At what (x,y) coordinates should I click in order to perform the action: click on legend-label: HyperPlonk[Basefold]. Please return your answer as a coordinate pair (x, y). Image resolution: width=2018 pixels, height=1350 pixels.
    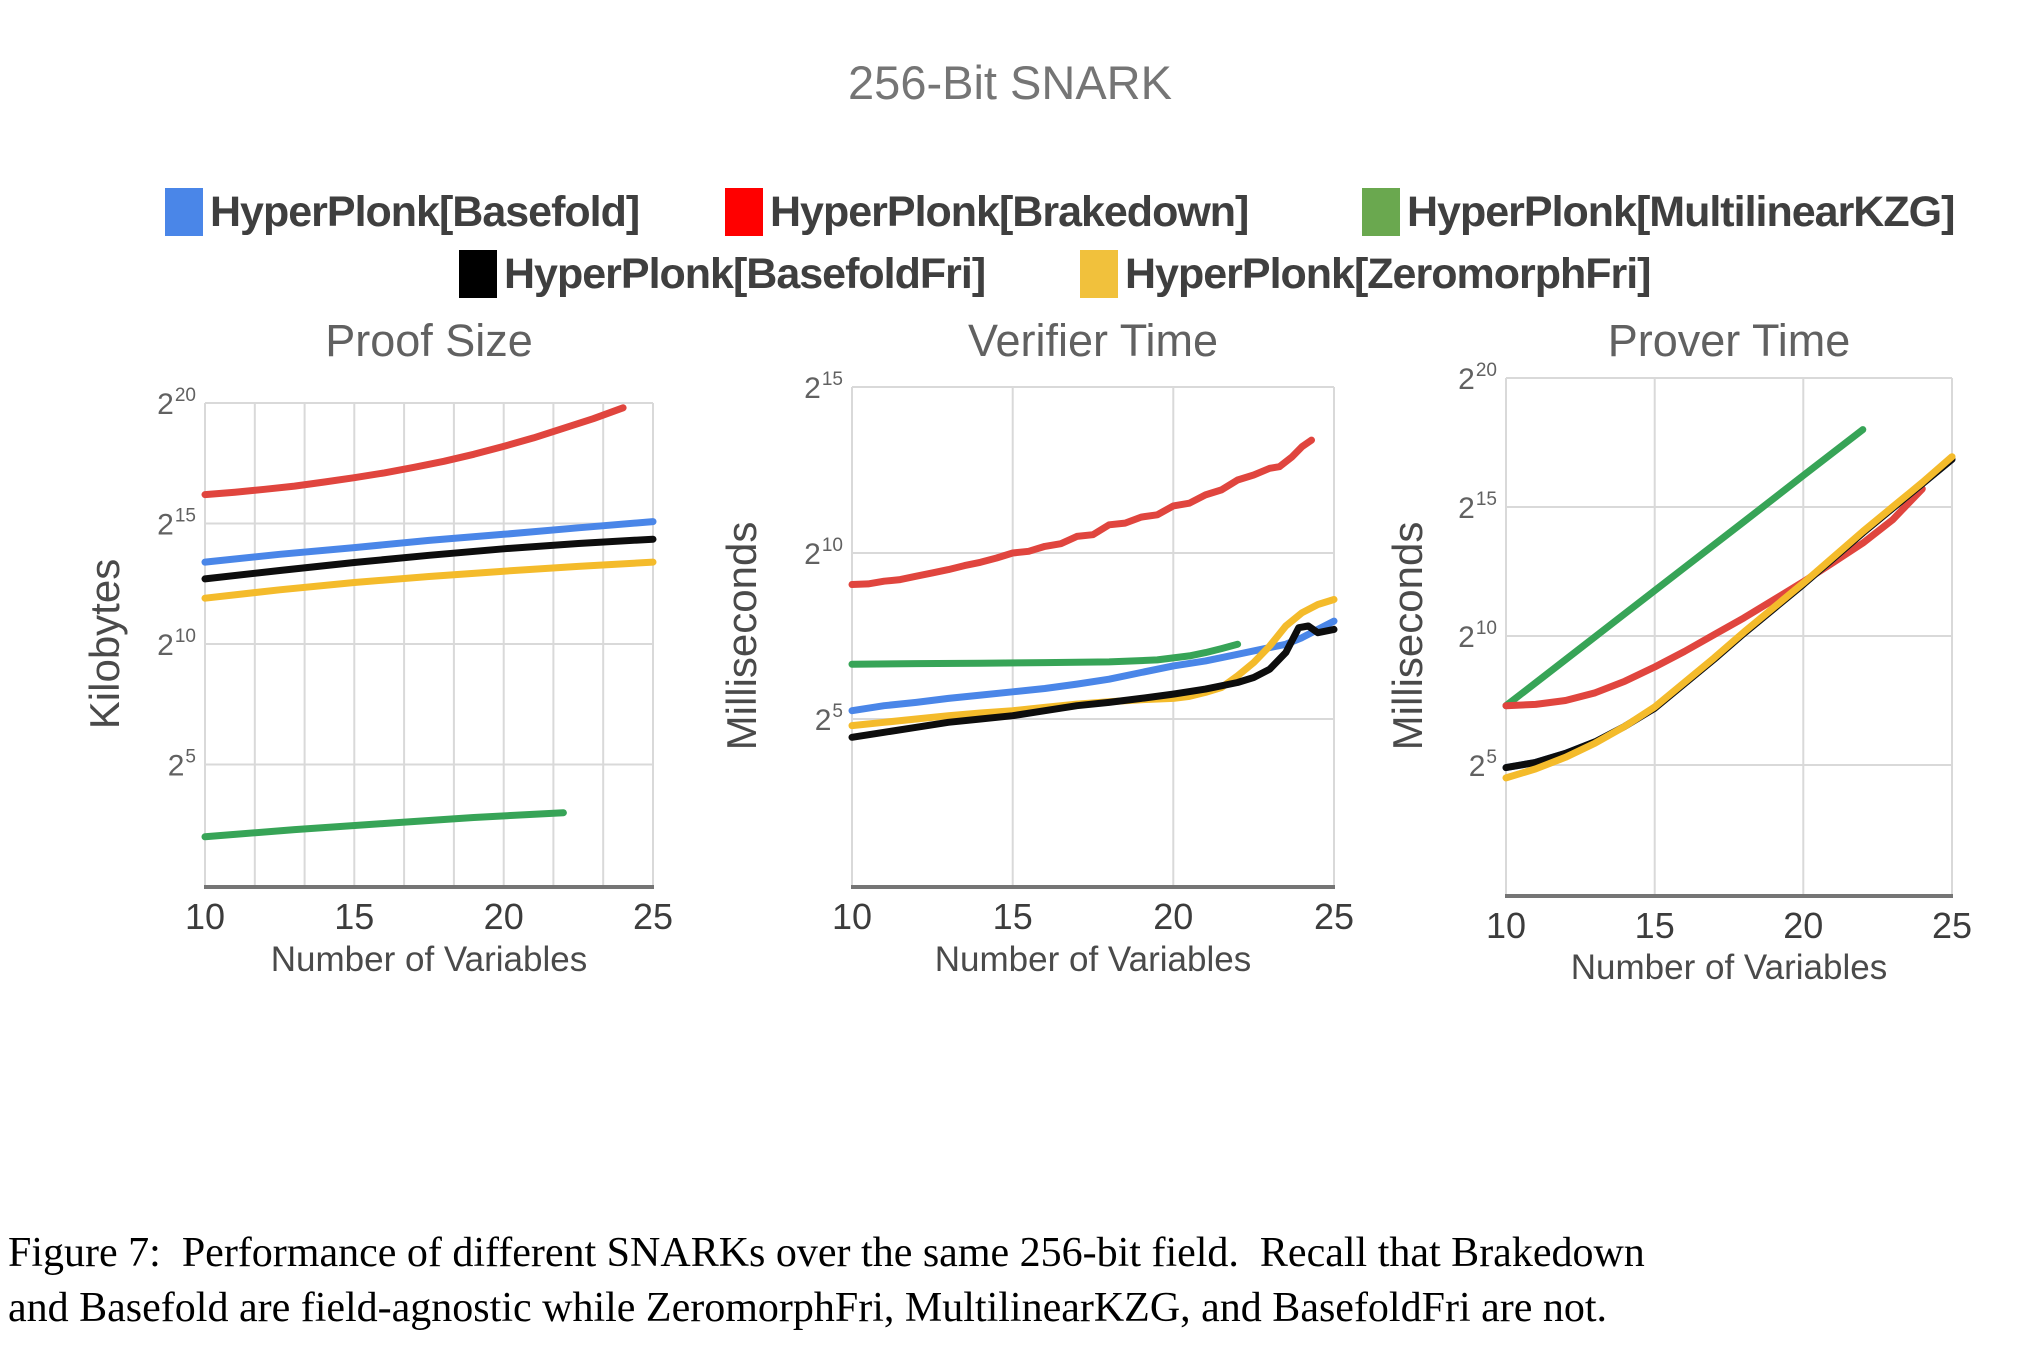
    Looking at the image, I should click on (425, 211).